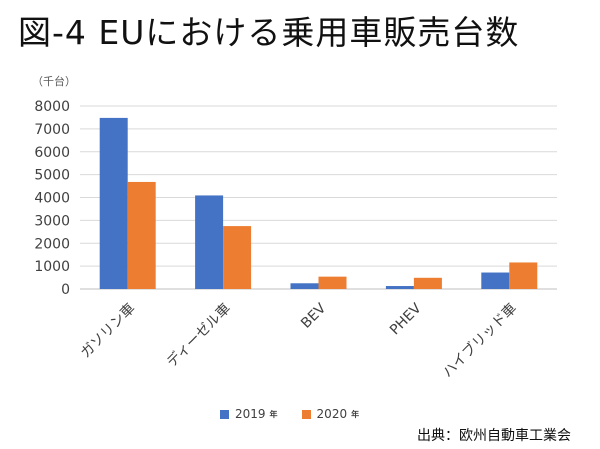  I want to click on y-tick-label: 2000, so click(52, 244).